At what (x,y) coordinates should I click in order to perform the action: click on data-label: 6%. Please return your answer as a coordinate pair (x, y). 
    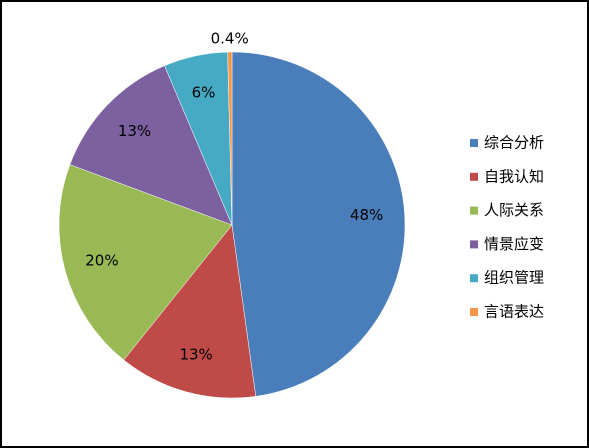
    Looking at the image, I should click on (204, 93).